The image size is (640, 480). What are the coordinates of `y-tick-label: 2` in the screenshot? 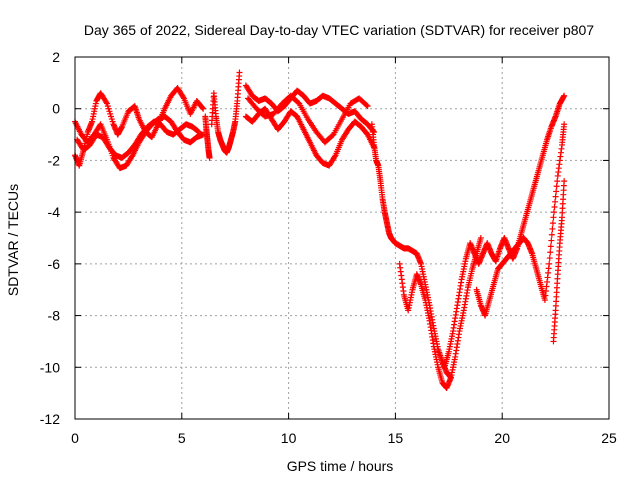 It's located at (56, 57).